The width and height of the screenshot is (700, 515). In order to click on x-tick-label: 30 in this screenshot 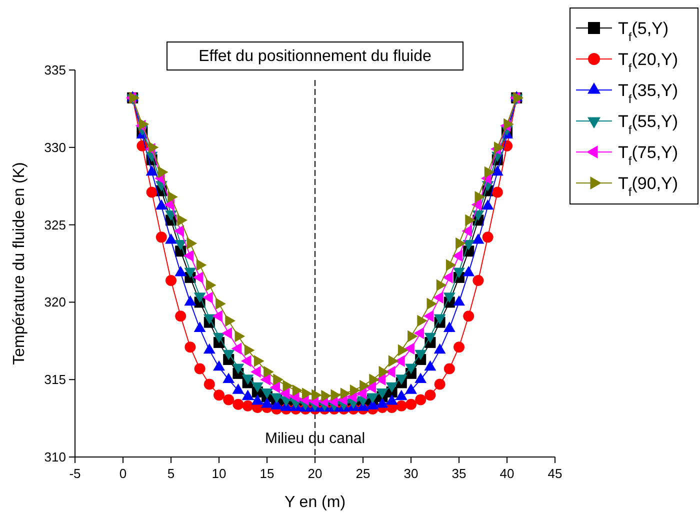, I will do `click(411, 473)`.